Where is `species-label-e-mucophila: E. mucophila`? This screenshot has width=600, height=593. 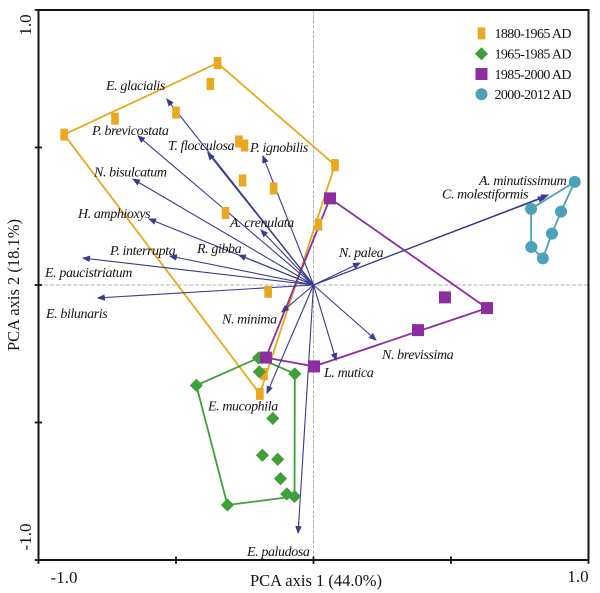
species-label-e-mucophila: E. mucophila is located at coordinates (242, 407).